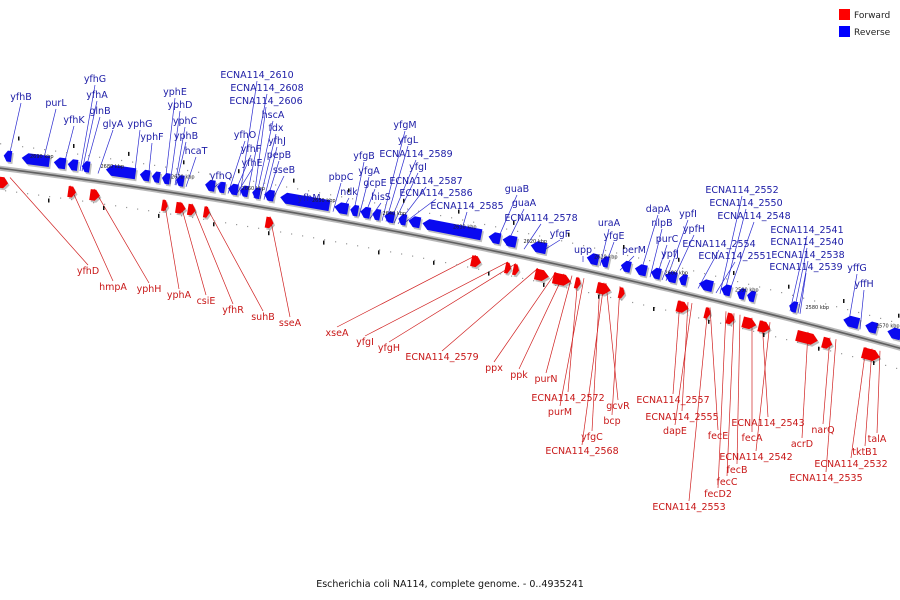 Image resolution: width=900 pixels, height=600 pixels. What do you see at coordinates (42, 157) in the screenshot?
I see `scale-tick-label: 2690 kbp` at bounding box center [42, 157].